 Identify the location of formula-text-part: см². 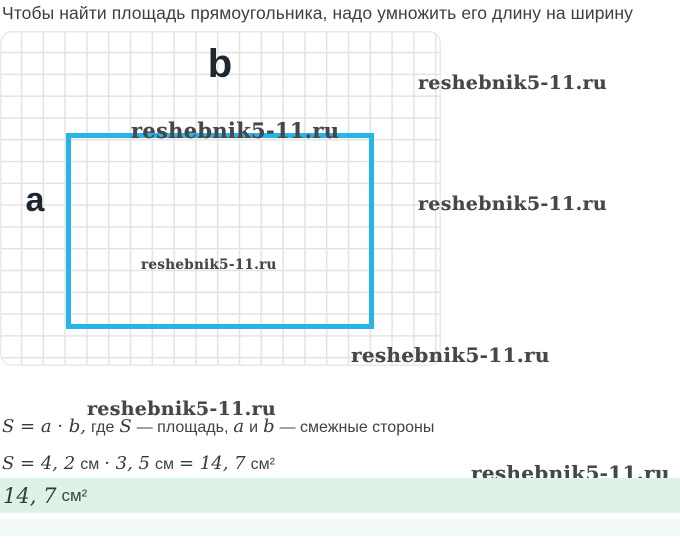
(262, 464).